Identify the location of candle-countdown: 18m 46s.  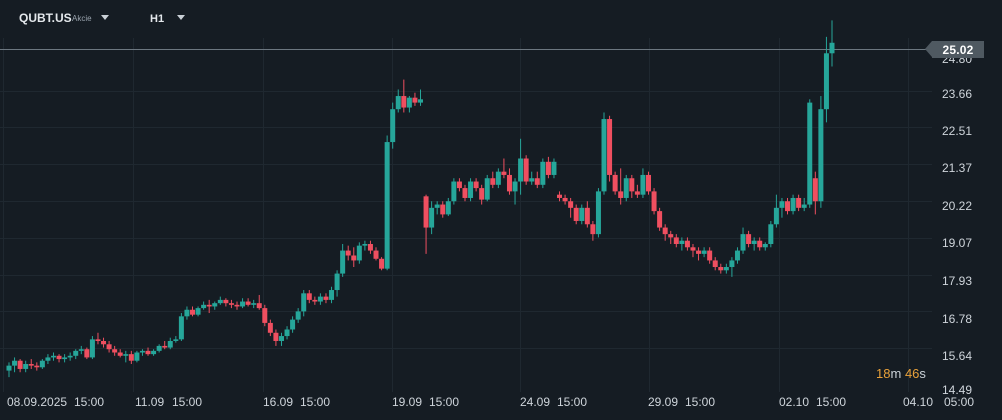
(901, 373).